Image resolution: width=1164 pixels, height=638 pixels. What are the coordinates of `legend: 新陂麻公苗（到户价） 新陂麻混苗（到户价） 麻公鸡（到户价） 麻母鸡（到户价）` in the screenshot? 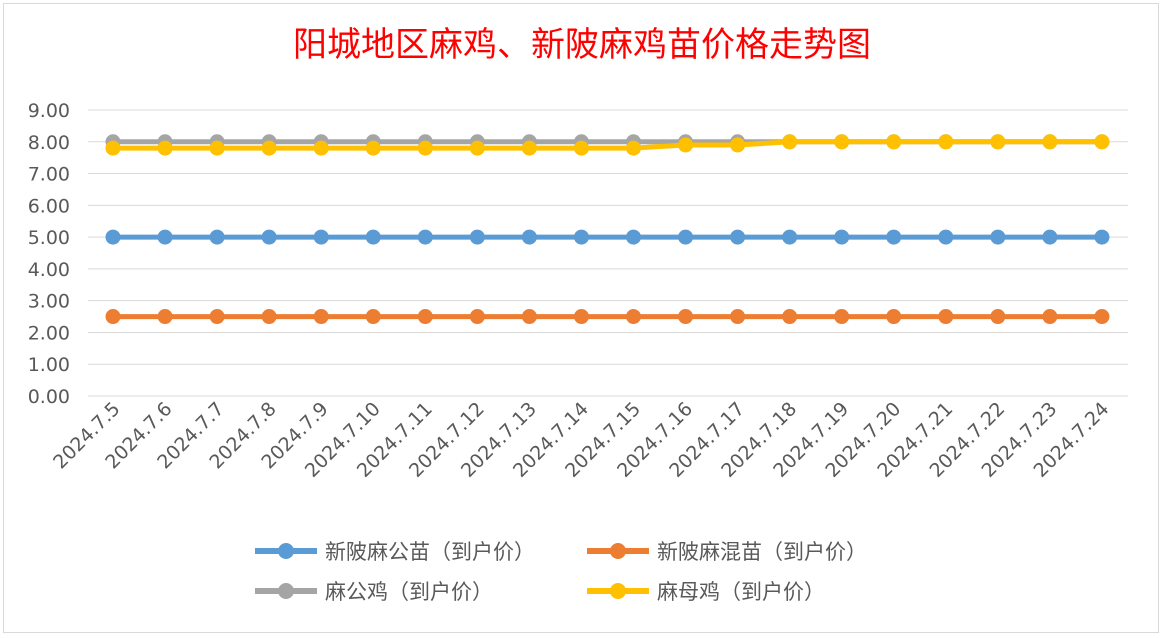 It's located at (605, 571).